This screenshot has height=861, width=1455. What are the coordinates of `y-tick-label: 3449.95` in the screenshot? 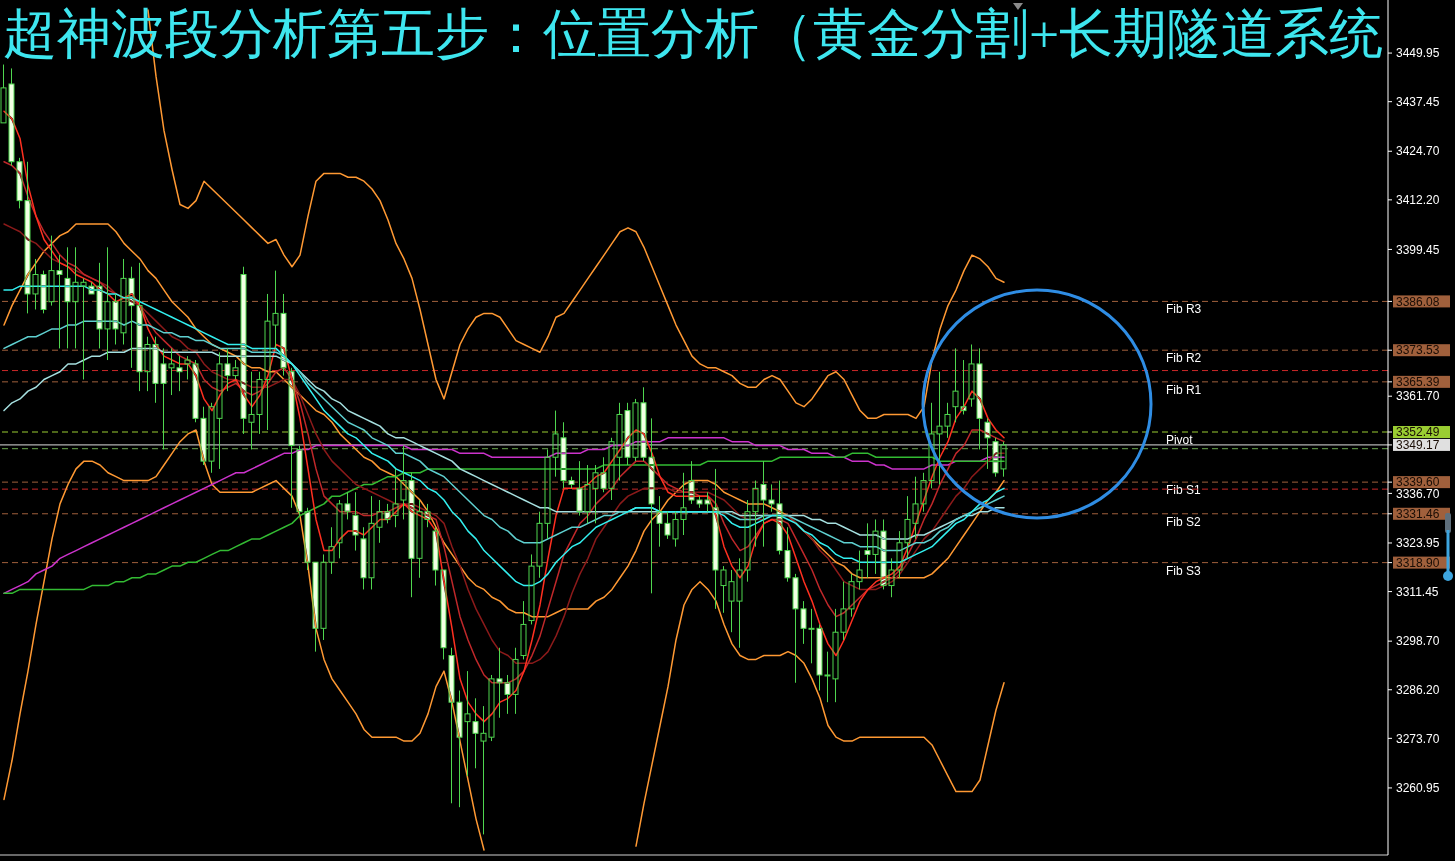 It's located at (1418, 53).